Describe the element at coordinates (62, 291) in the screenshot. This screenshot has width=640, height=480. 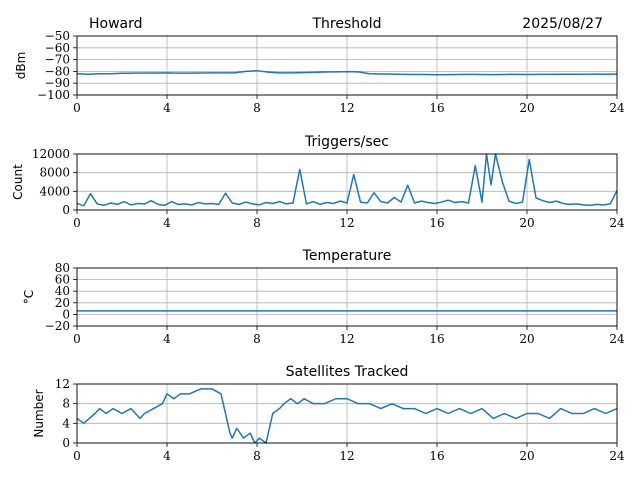
I see `y-tick-label: 40` at that location.